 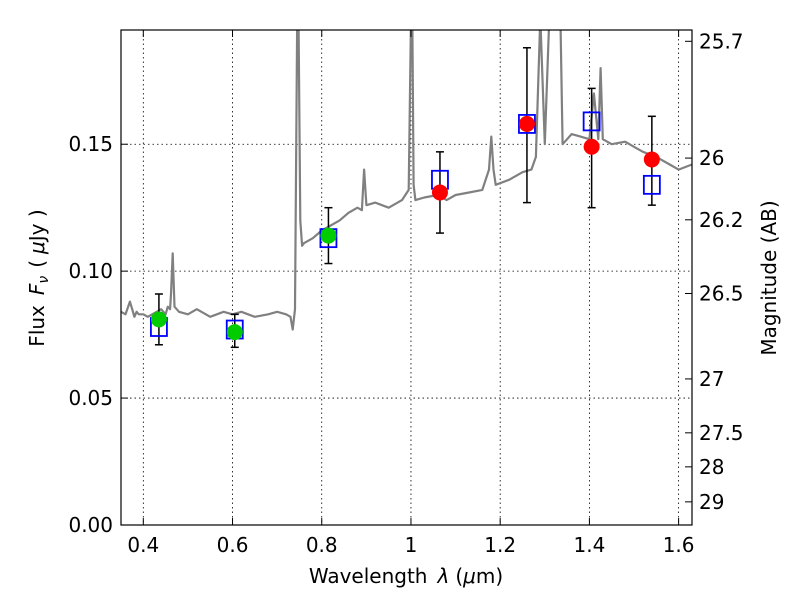 What do you see at coordinates (143, 545) in the screenshot?
I see `x-tick-label: 0.4` at bounding box center [143, 545].